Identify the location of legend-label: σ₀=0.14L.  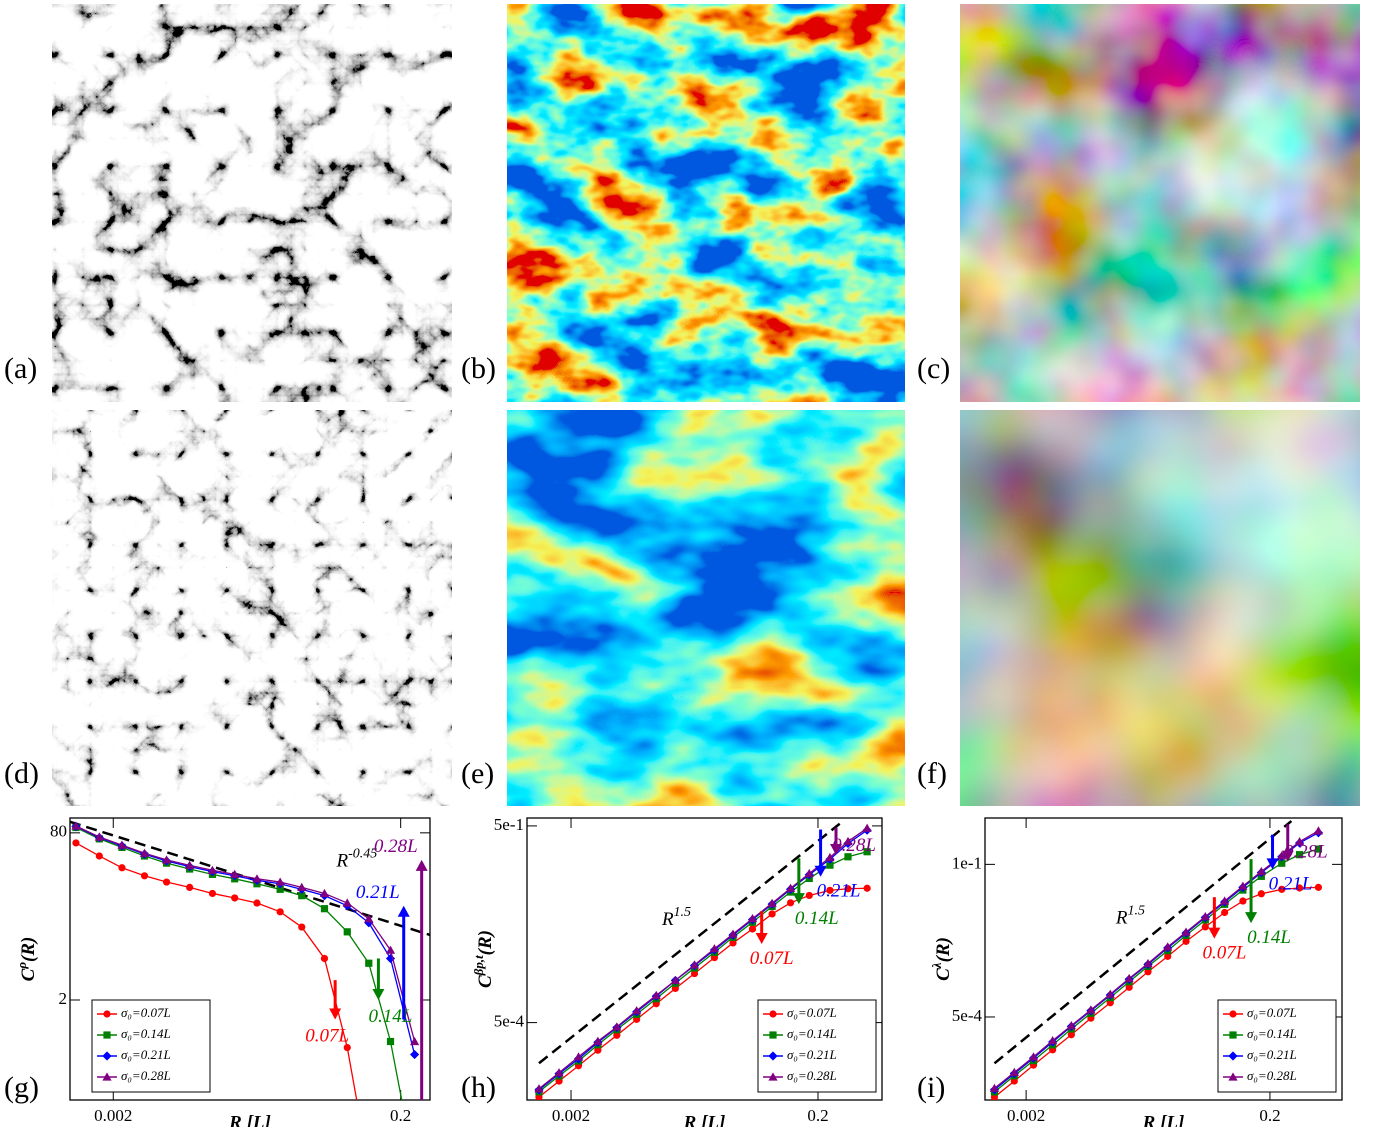
(146, 1033).